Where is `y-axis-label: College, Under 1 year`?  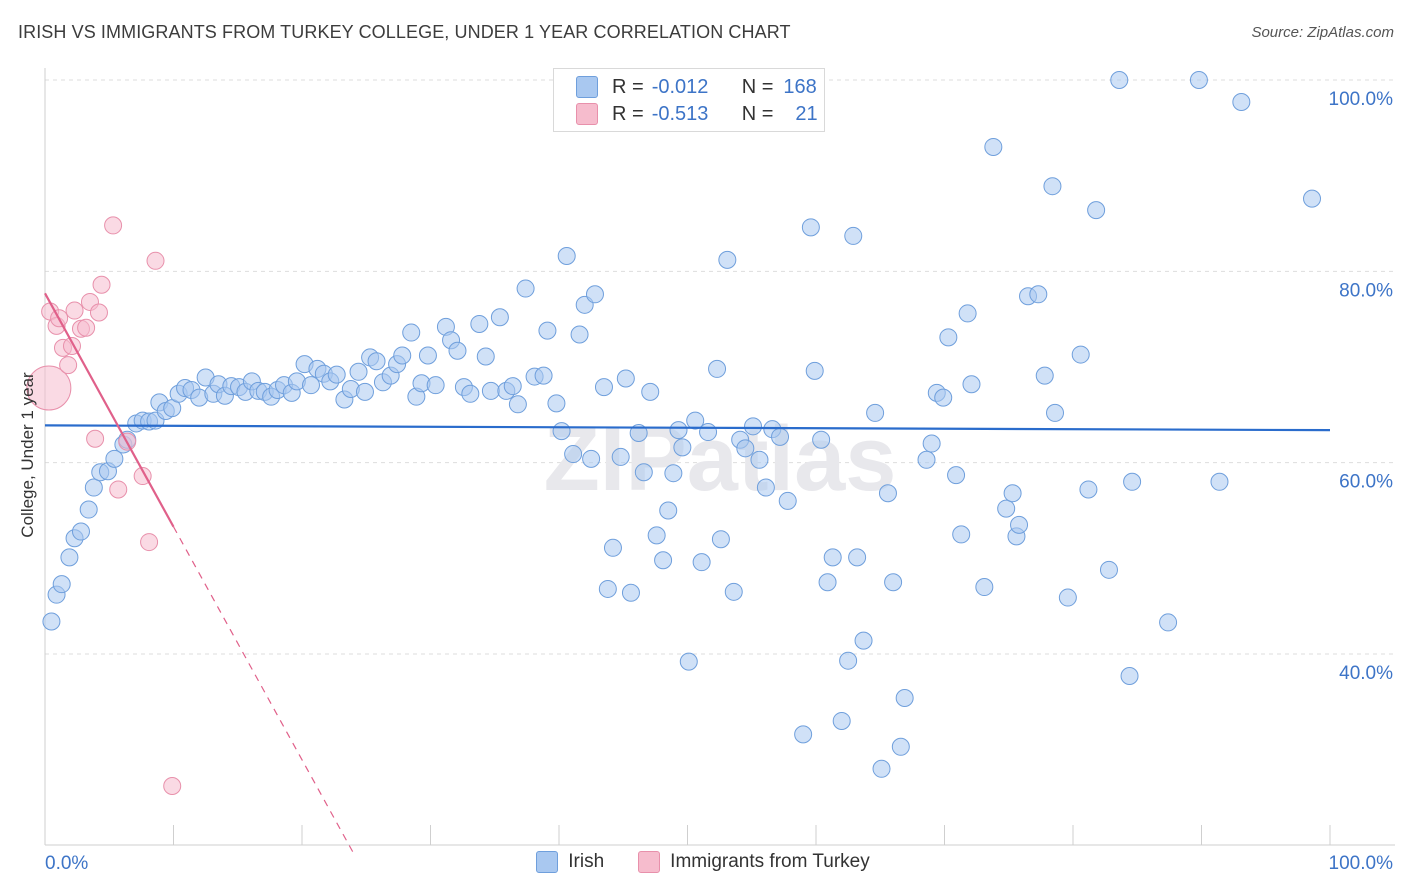
y-axis-label: College, Under 1 year is located at coordinates (27, 455).